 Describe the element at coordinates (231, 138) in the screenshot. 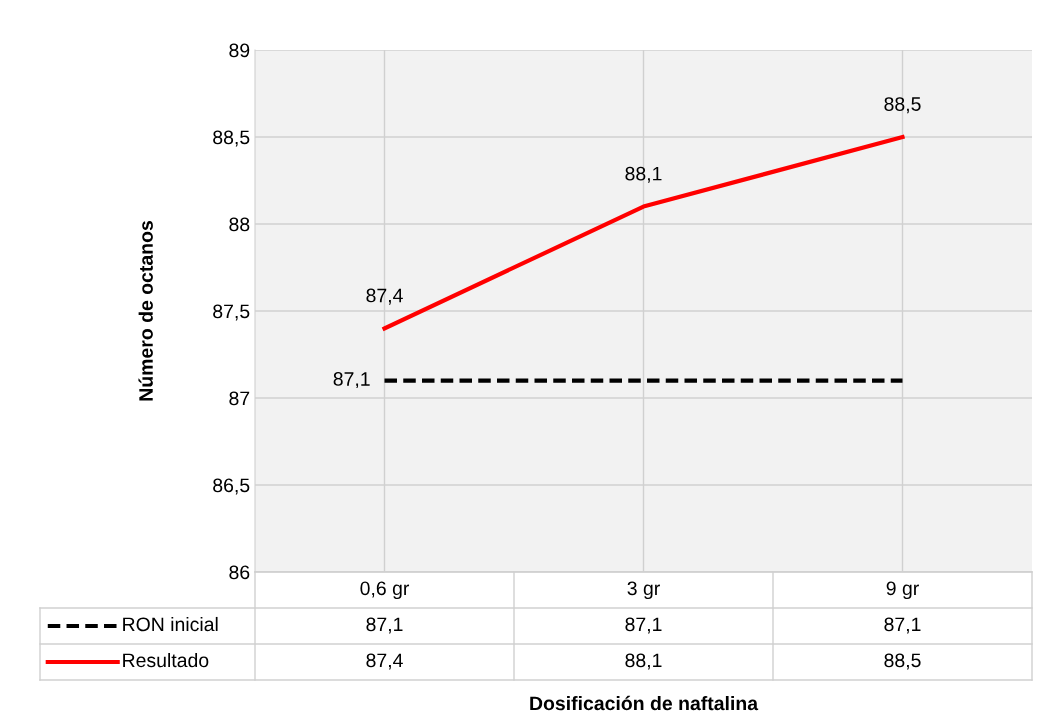

I see `y-tick-label: 88,5` at that location.